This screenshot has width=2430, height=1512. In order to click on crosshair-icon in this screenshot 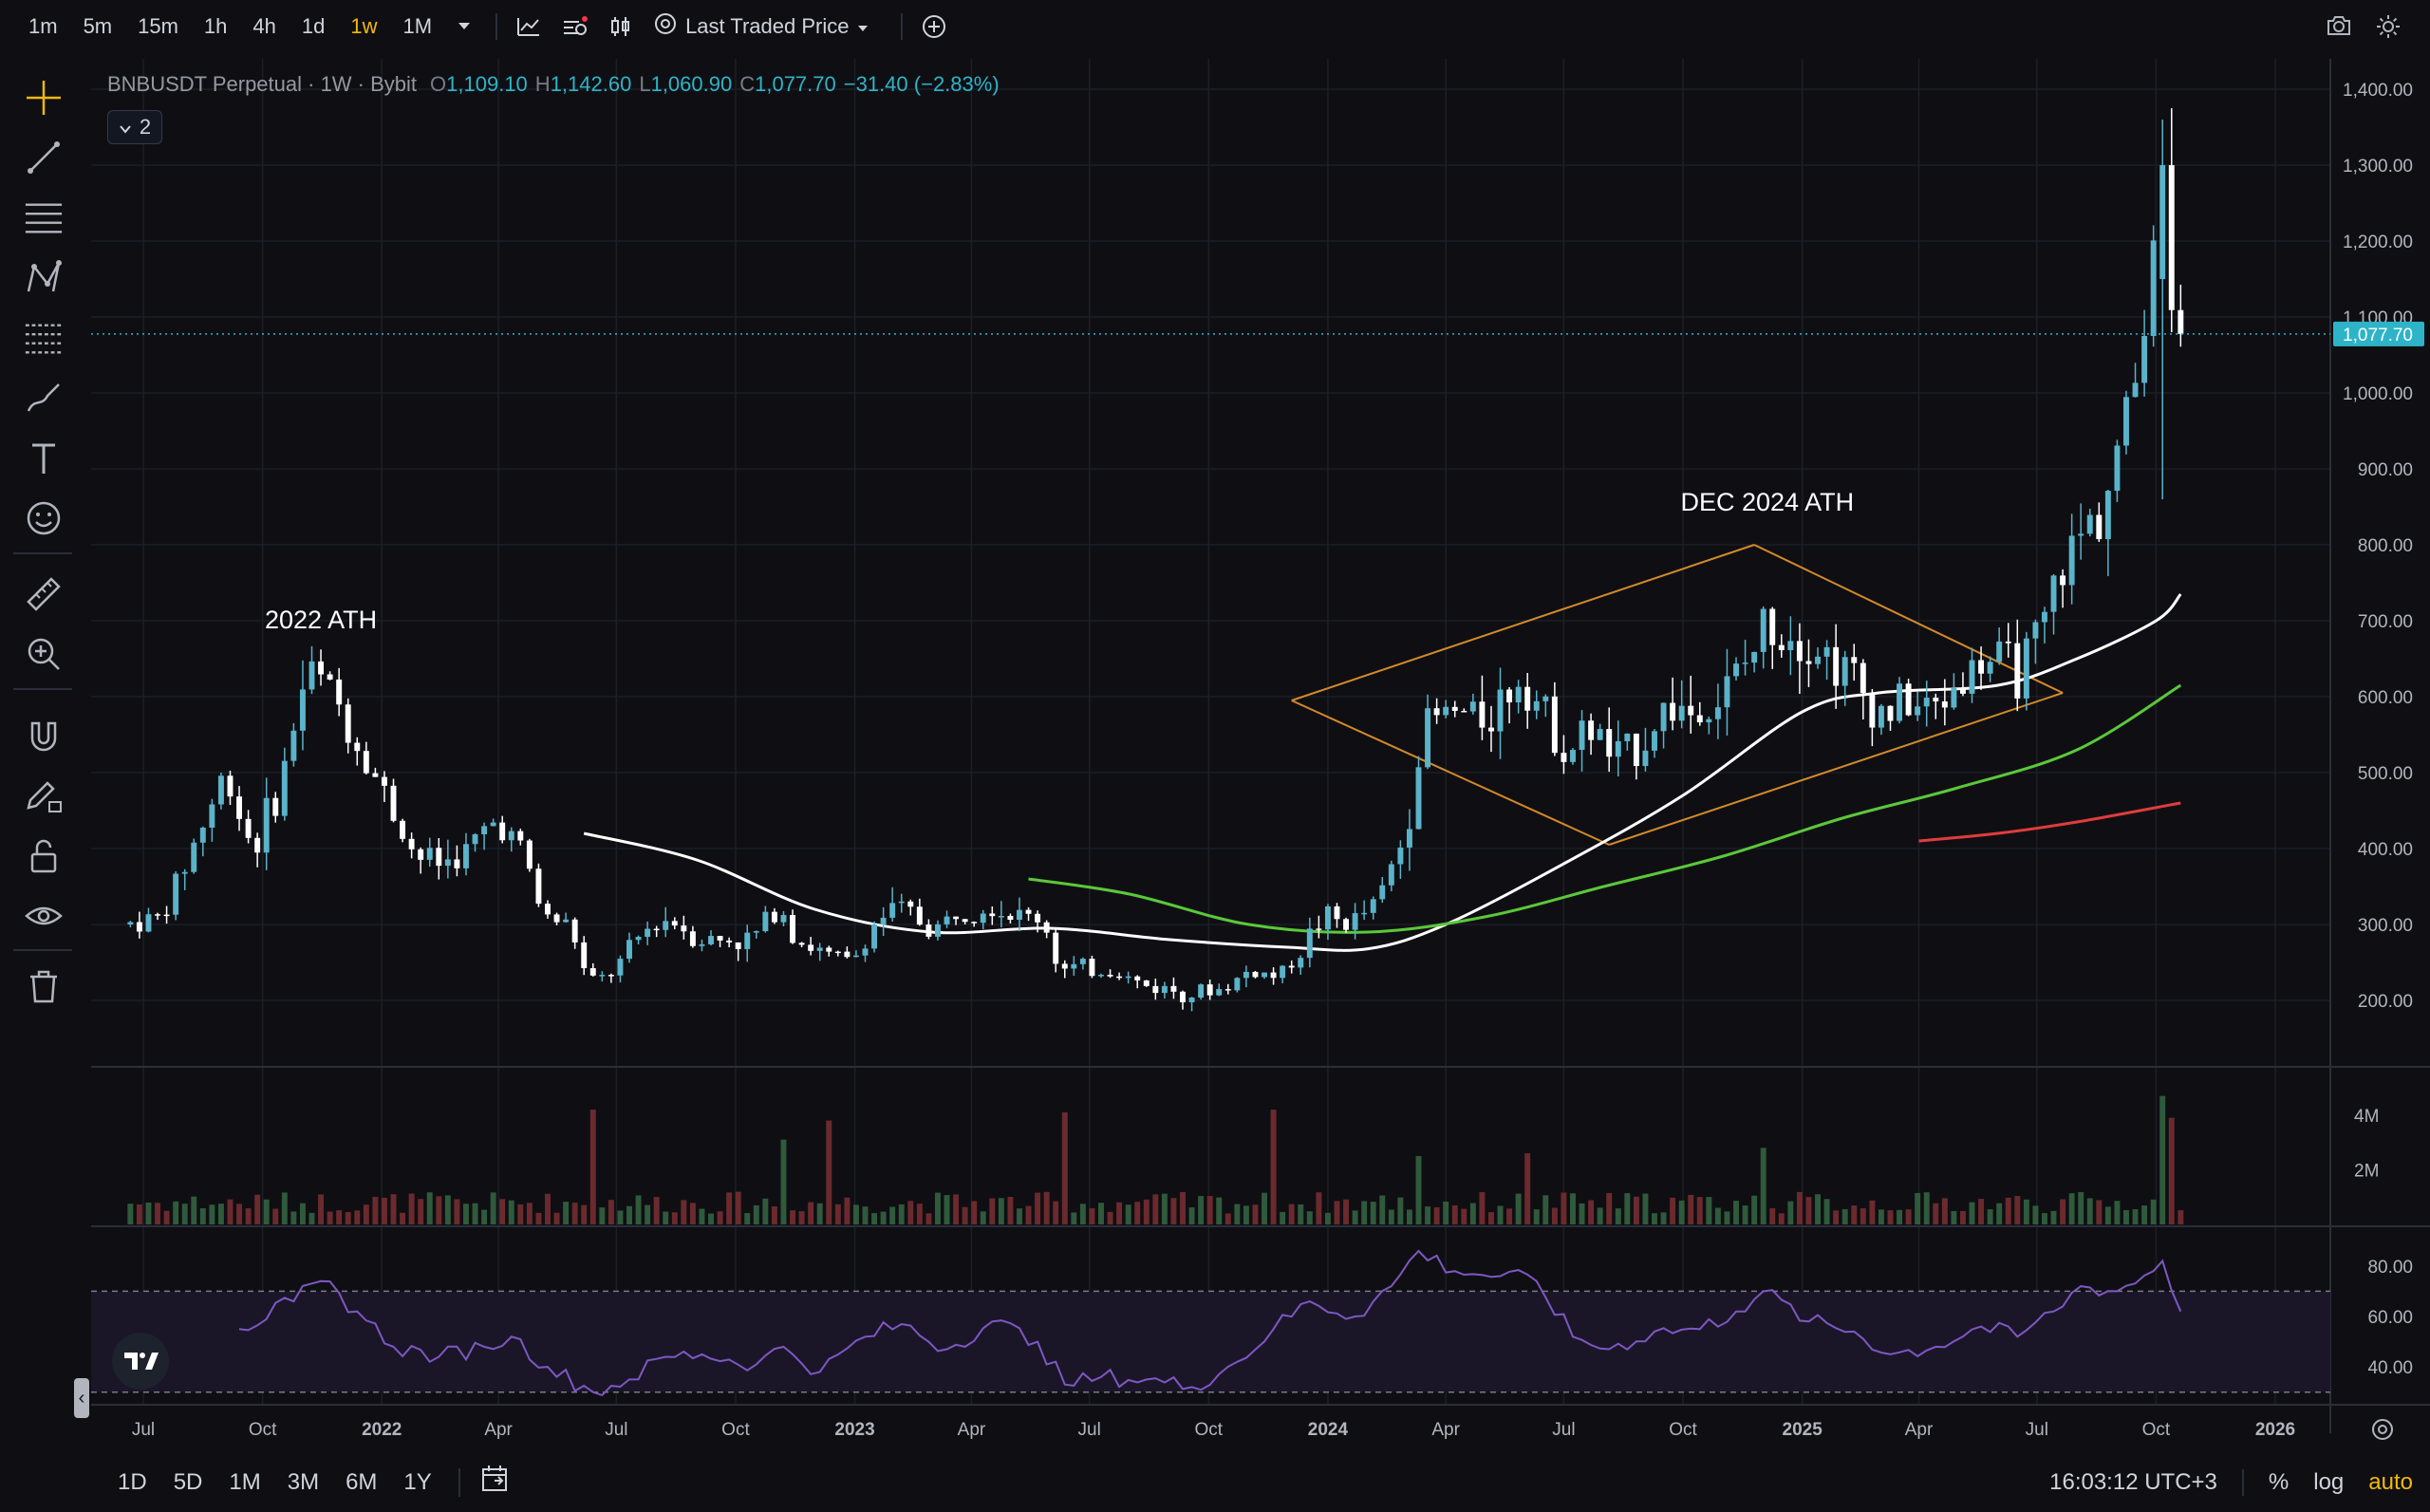, I will do `click(44, 98)`.